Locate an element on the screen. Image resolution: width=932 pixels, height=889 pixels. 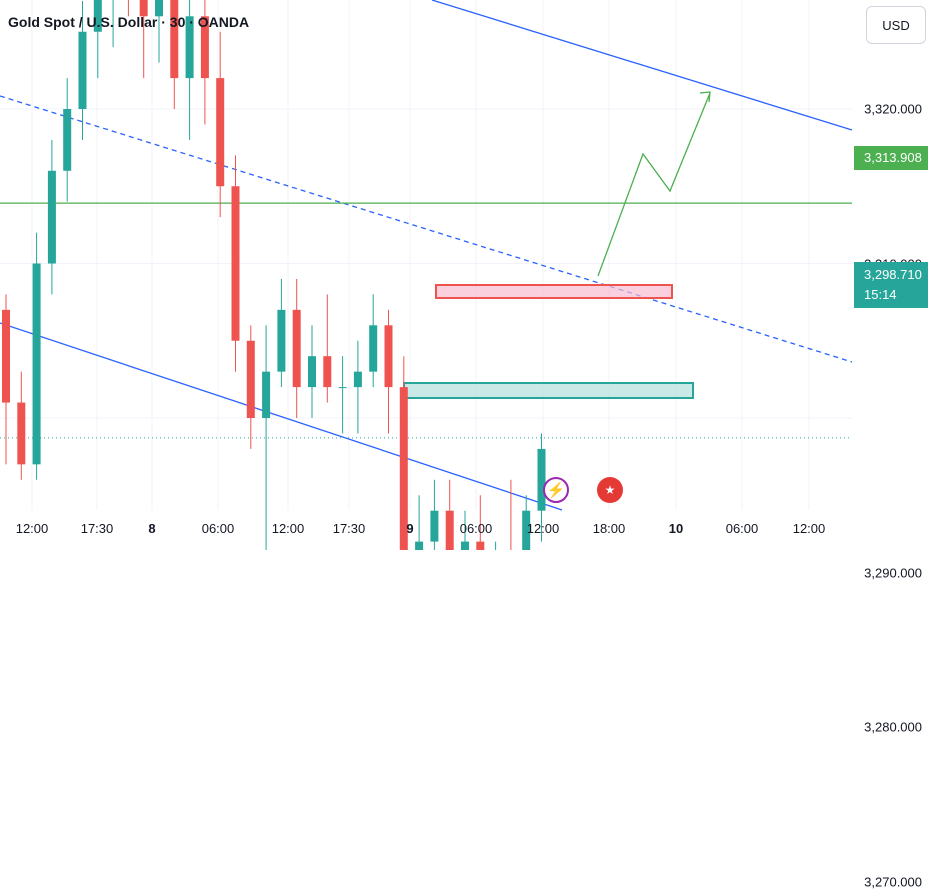
level-price-tag: 3,313.908 is located at coordinates (891, 158).